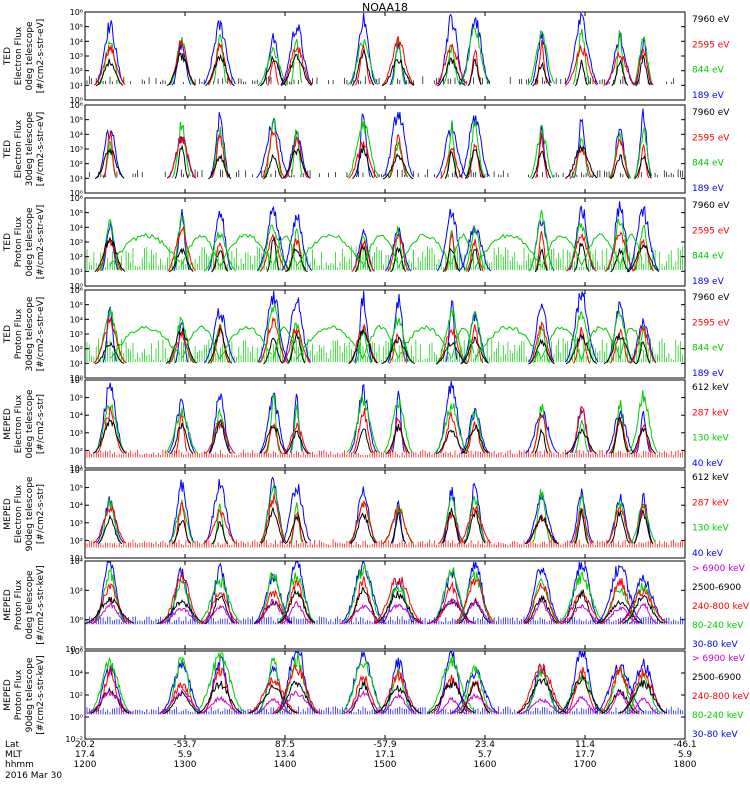  Describe the element at coordinates (485, 755) in the screenshot. I see `x-tick-label: 5.7` at that location.